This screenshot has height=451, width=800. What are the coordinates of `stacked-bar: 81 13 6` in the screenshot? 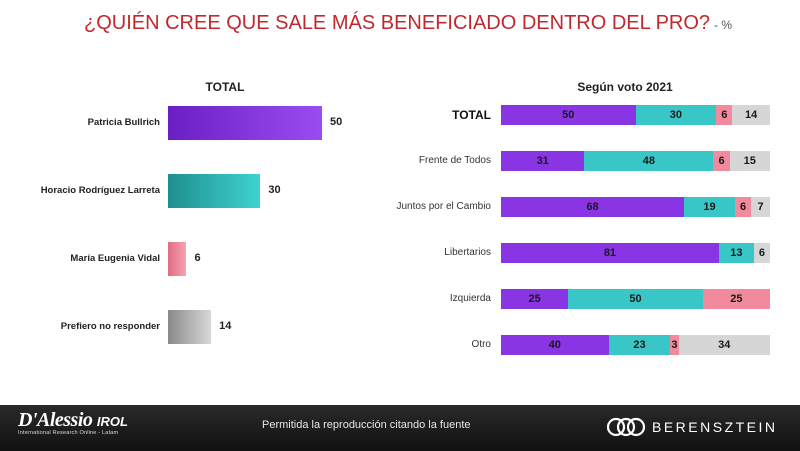 It's located at (635, 253).